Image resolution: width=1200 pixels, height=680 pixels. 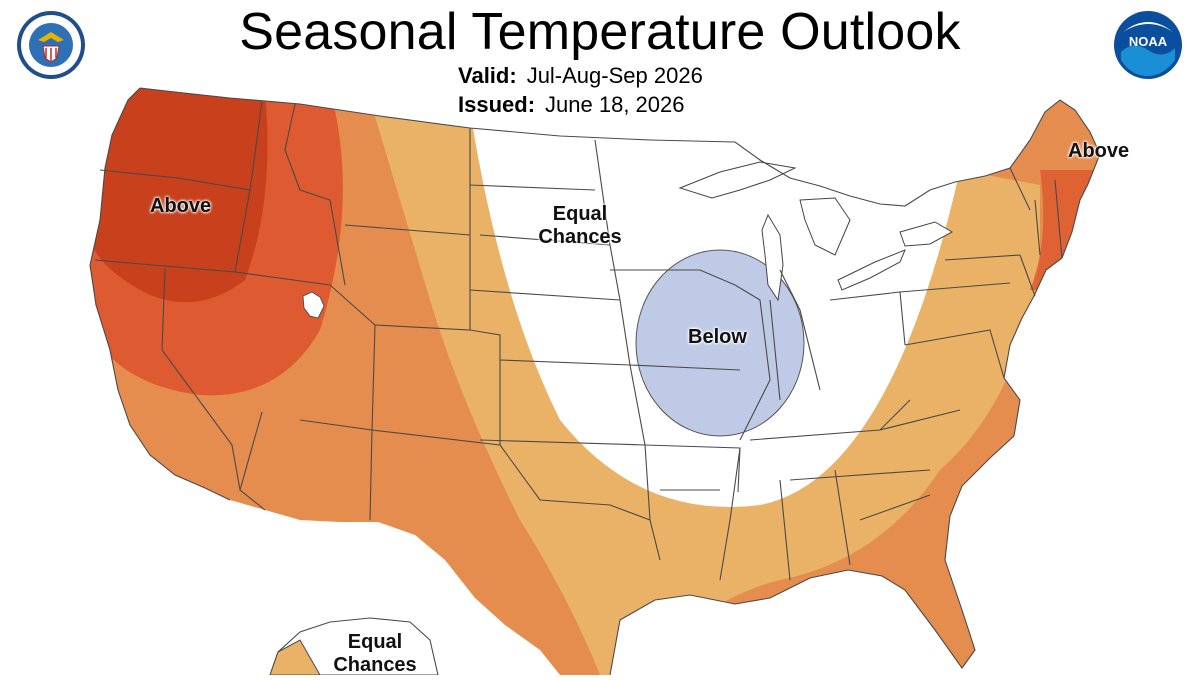 I want to click on alaska-inset, so click(x=354, y=646).